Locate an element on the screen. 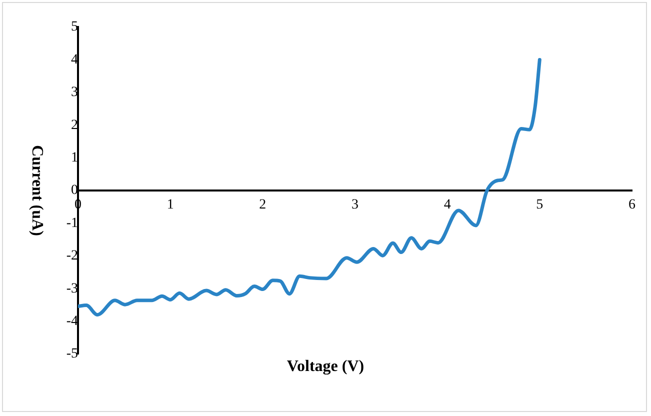 Image resolution: width=651 pixels, height=416 pixels. y-tick-label: 2 is located at coordinates (74, 125).